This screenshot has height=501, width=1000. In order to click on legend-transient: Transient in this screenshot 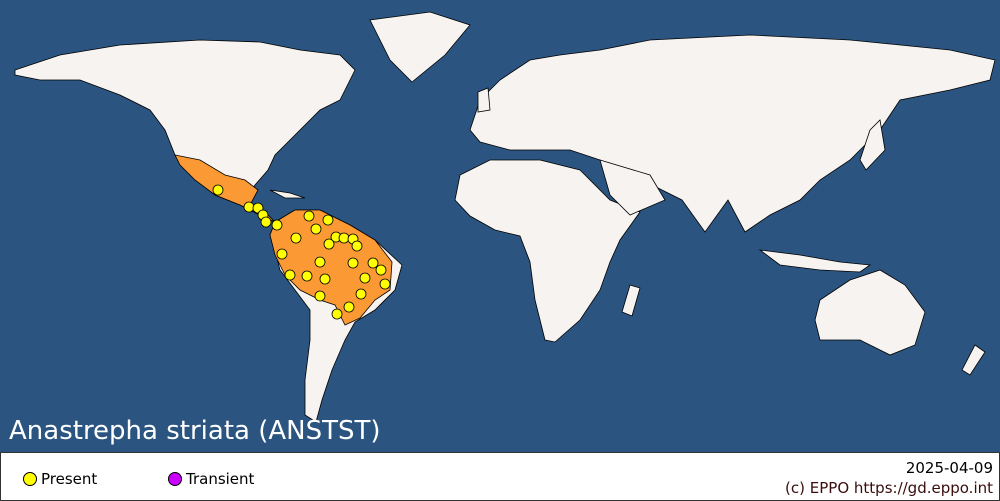, I will do `click(211, 479)`.